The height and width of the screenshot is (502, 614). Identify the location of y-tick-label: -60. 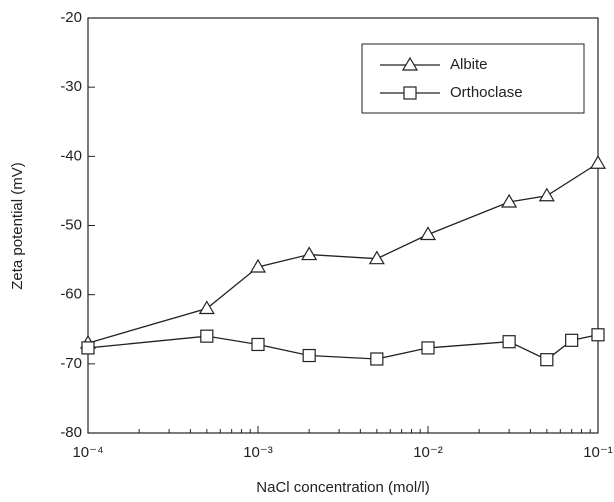
(71, 294).